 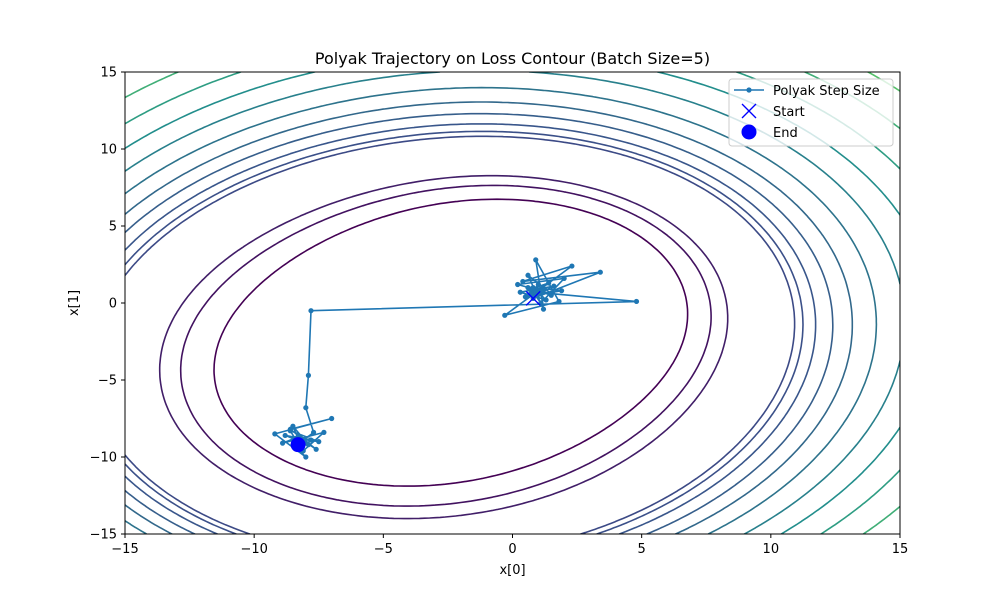 I want to click on legend-box, so click(x=811, y=112).